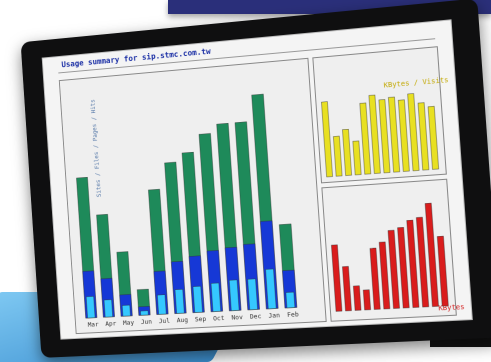  I want to click on month-label: Jul, so click(164, 321).